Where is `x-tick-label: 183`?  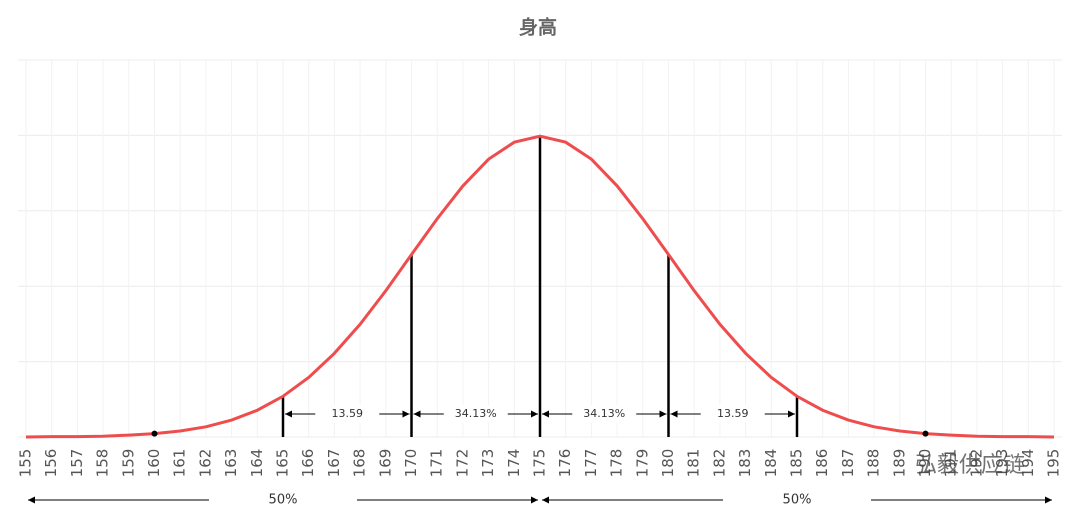 x-tick-label: 183 is located at coordinates (745, 463).